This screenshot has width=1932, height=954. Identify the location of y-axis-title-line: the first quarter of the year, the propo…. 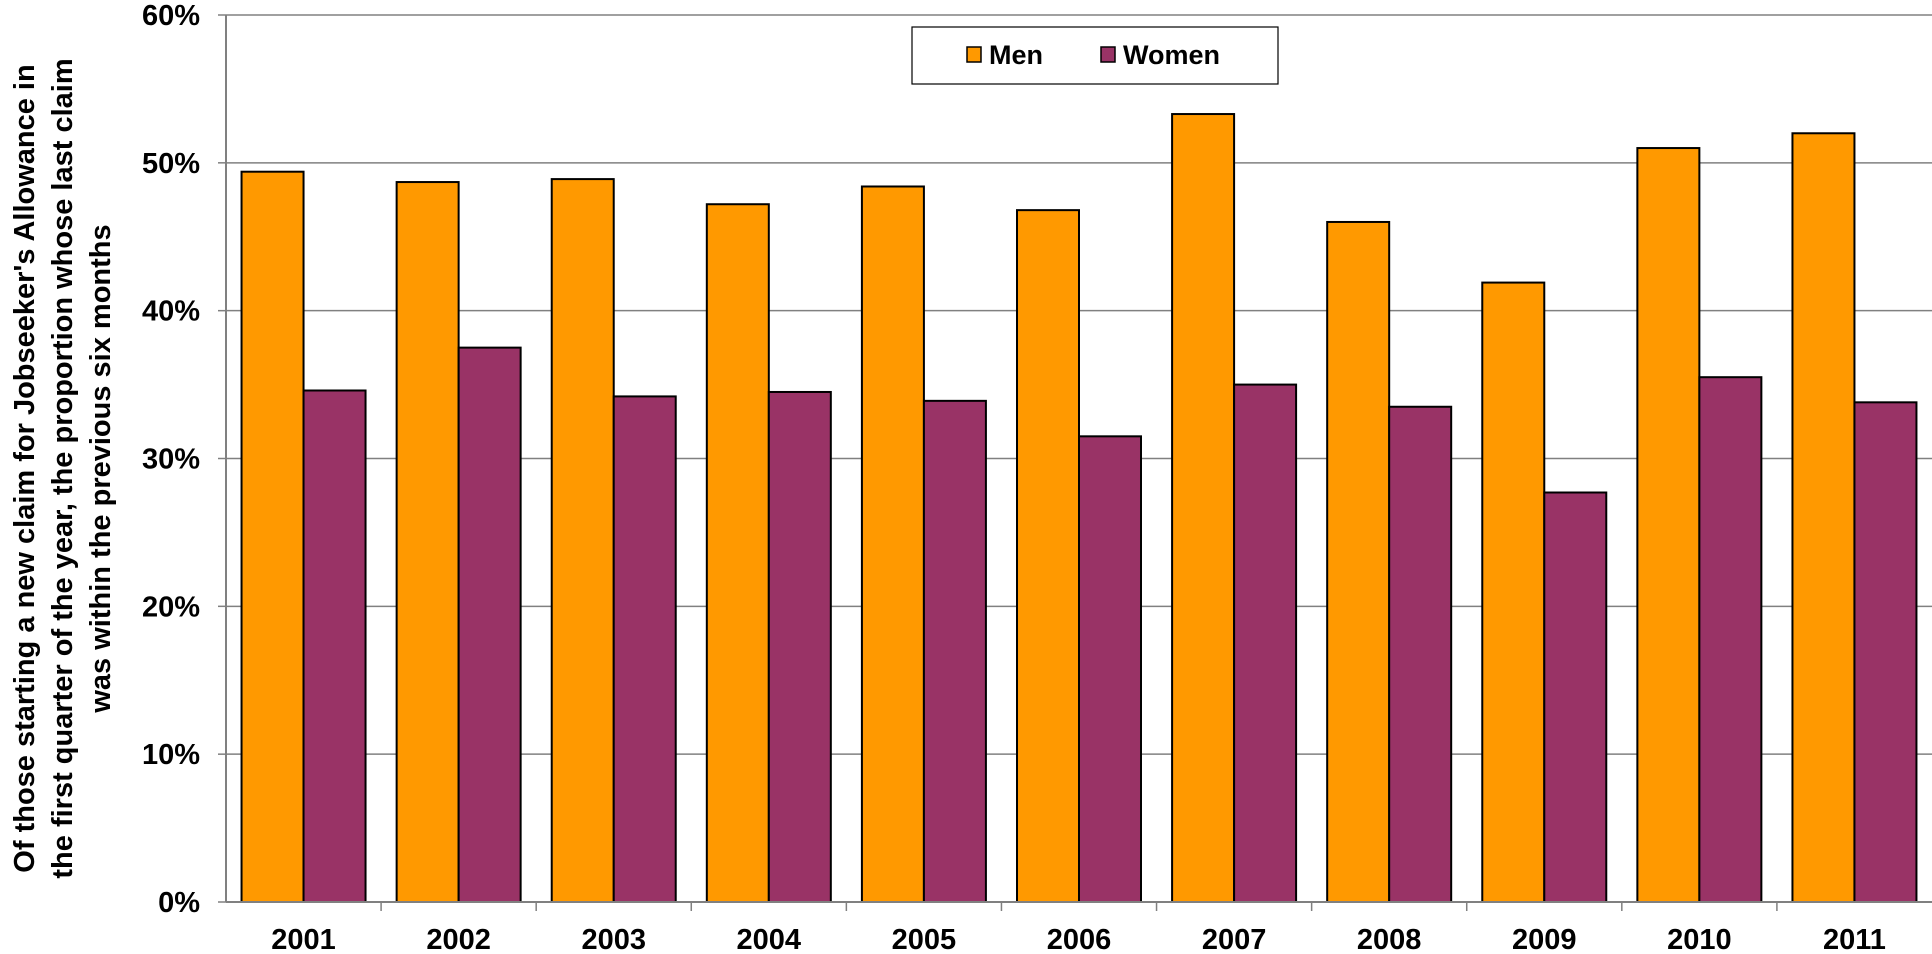
(63, 468).